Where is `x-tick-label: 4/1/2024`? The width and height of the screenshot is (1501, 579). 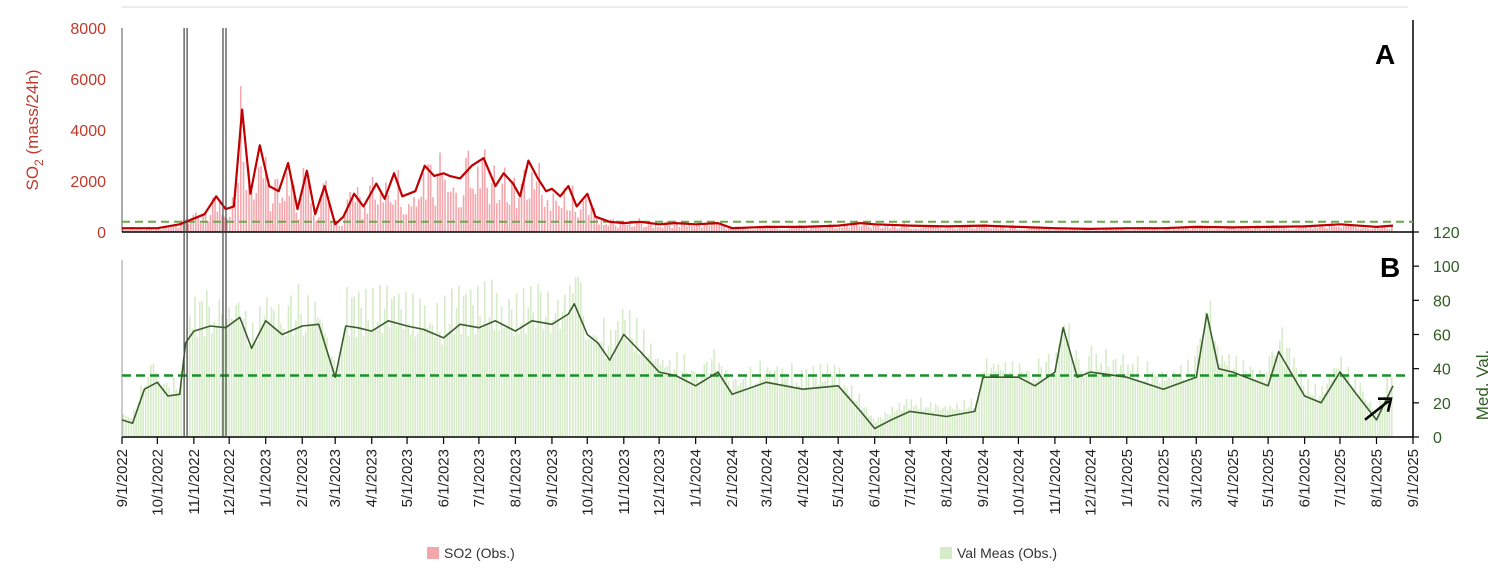
x-tick-label: 4/1/2024 is located at coordinates (803, 478).